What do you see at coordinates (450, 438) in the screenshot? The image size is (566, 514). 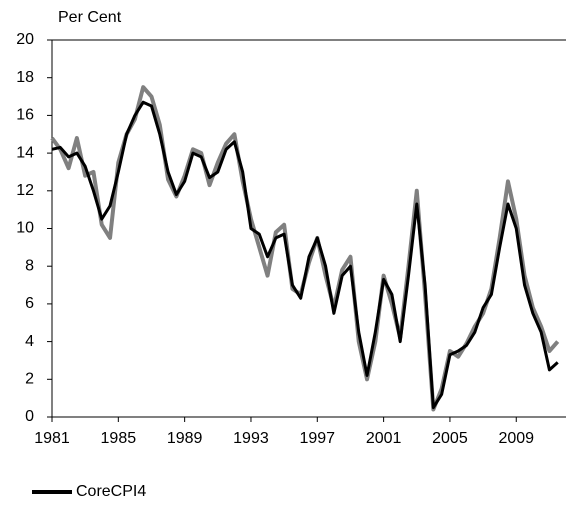 I see `x-tick-label: 2005` at bounding box center [450, 438].